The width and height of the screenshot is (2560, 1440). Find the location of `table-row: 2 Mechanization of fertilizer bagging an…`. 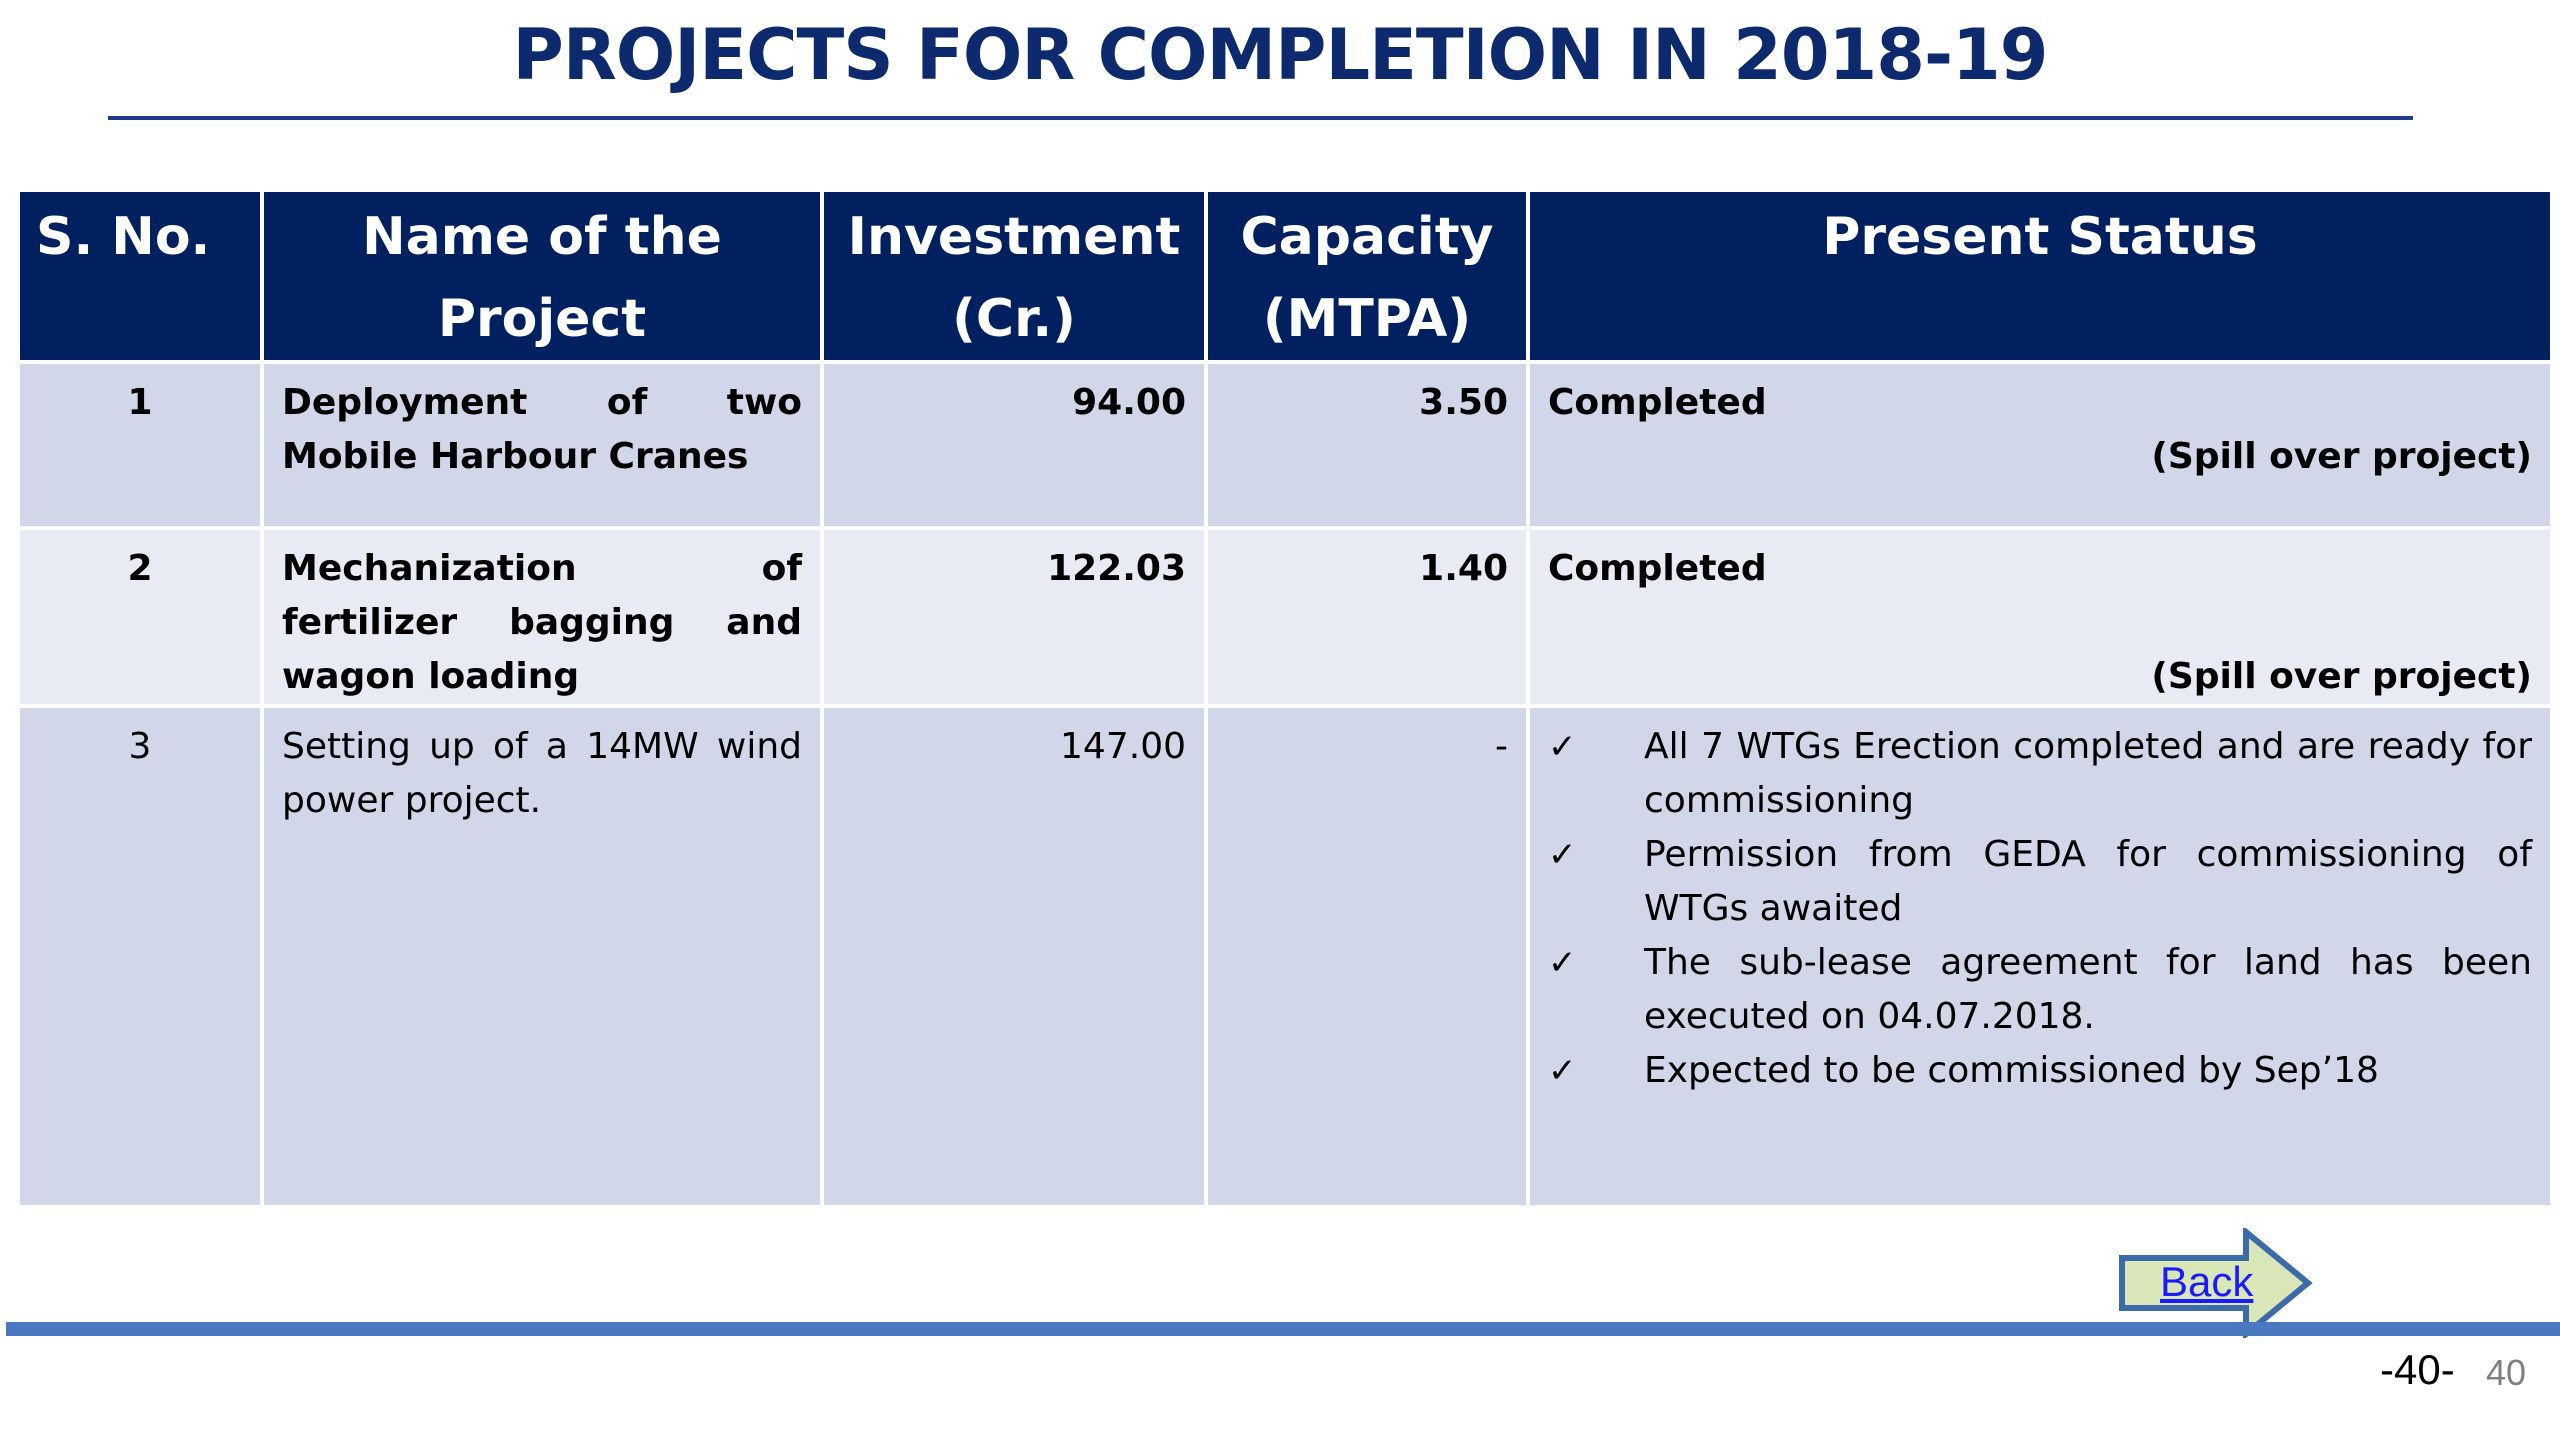

table-row: 2 Mechanization of fertilizer bagging an… is located at coordinates (1285, 617).